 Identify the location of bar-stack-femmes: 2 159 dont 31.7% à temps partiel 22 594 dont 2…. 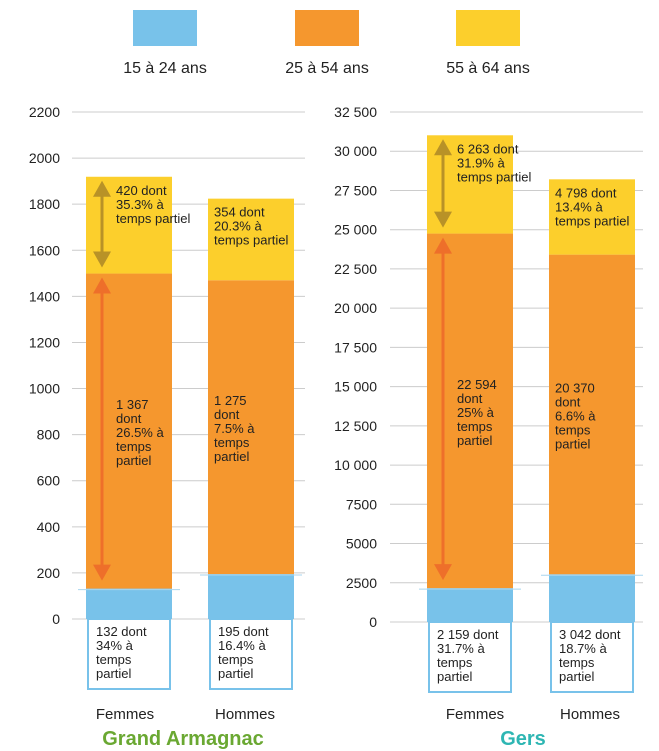
(475, 429).